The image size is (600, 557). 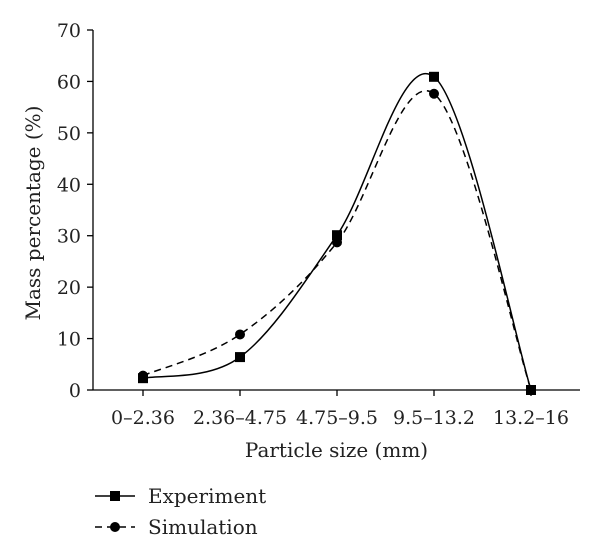 What do you see at coordinates (203, 527) in the screenshot?
I see `legend-label-simulation: Simulation` at bounding box center [203, 527].